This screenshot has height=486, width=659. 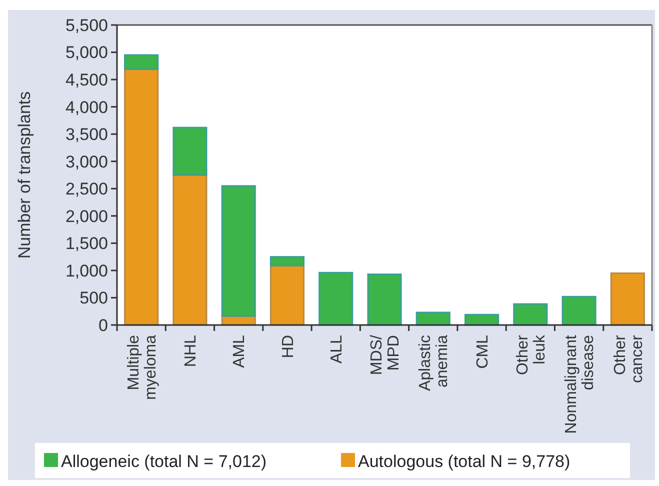 What do you see at coordinates (86, 216) in the screenshot?
I see `y-tick-label: 2,000` at bounding box center [86, 216].